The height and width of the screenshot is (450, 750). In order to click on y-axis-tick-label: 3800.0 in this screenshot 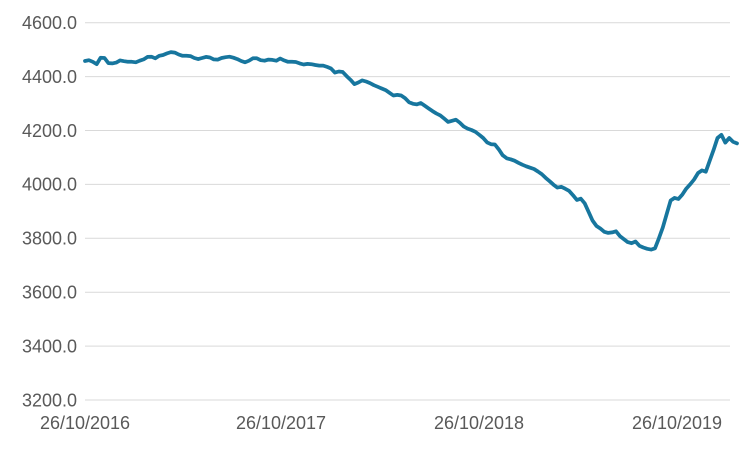, I will do `click(49, 239)`.